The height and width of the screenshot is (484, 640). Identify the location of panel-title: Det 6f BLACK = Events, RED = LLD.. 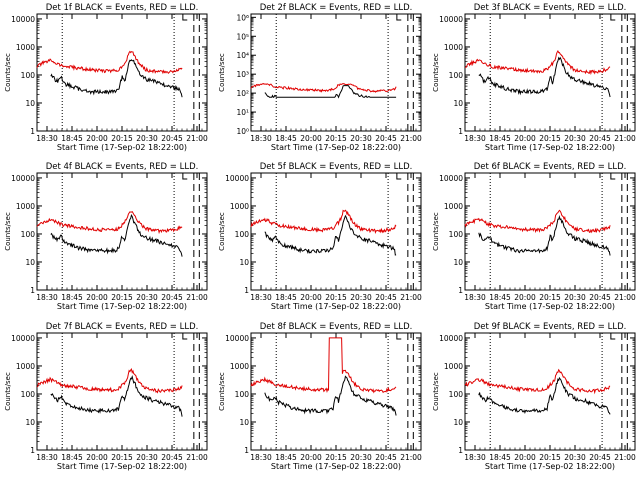
(550, 167).